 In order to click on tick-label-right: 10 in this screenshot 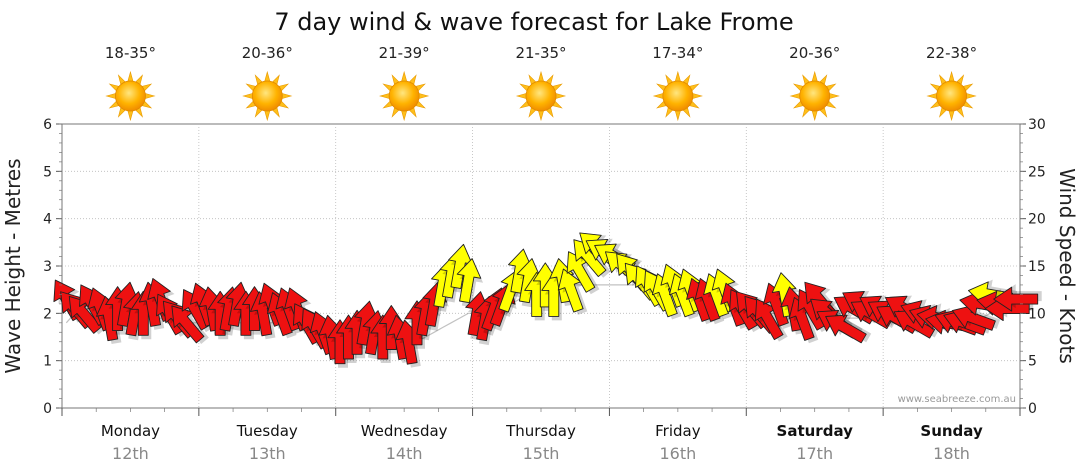, I will do `click(1037, 314)`.